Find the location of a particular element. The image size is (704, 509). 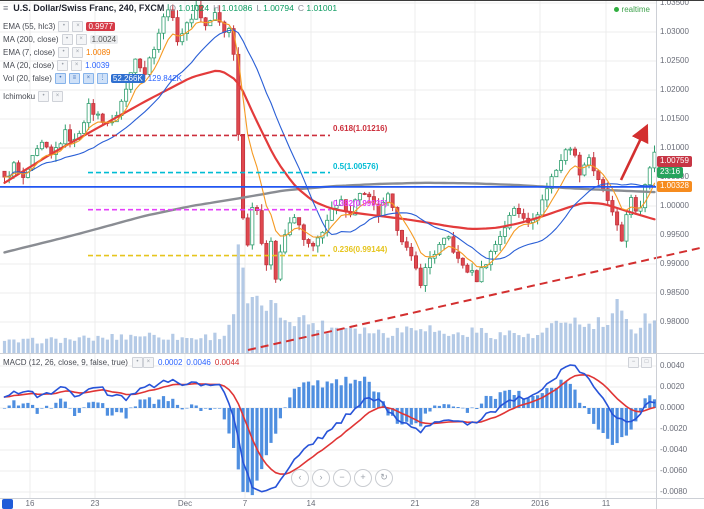

macd-icons: • × is located at coordinates (142, 362).